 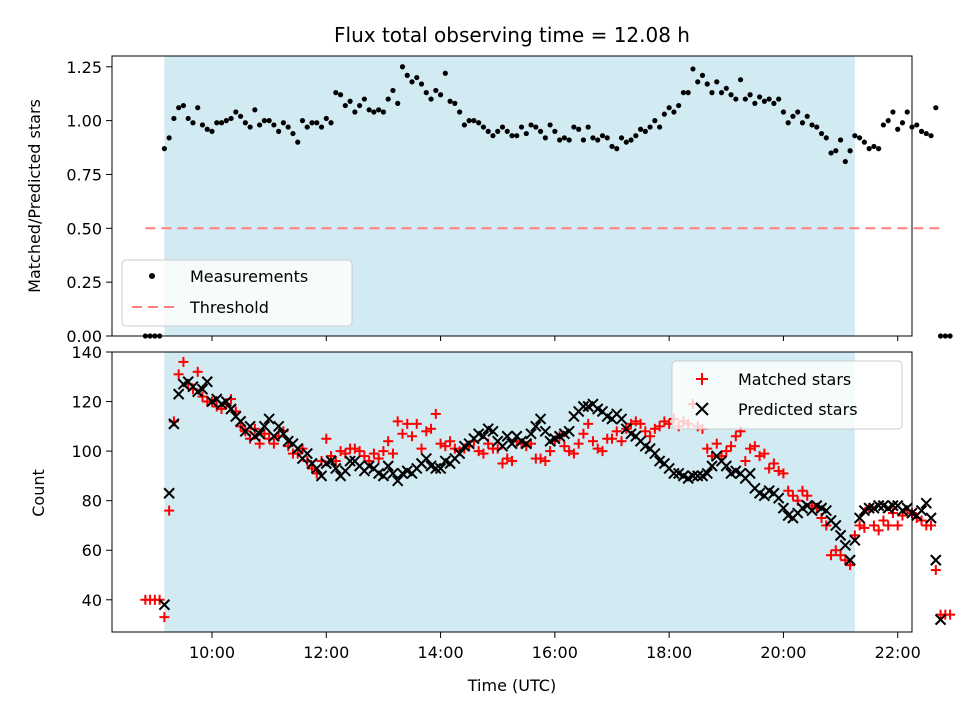 I want to click on top-y-tick-label: 0.50, so click(x=84, y=228).